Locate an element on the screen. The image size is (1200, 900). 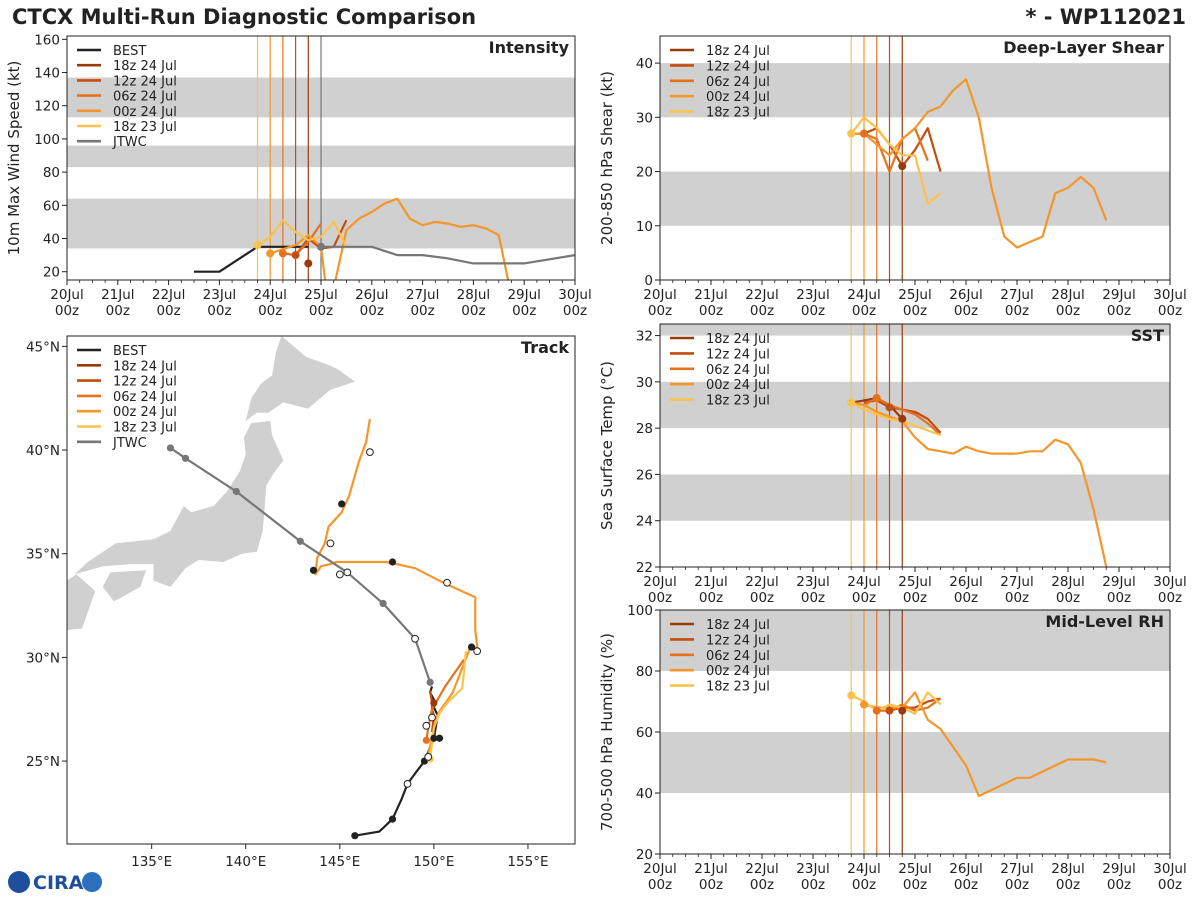
figure-title: CTCX Multi-Run Diagnostic Comparison is located at coordinates (244, 17).